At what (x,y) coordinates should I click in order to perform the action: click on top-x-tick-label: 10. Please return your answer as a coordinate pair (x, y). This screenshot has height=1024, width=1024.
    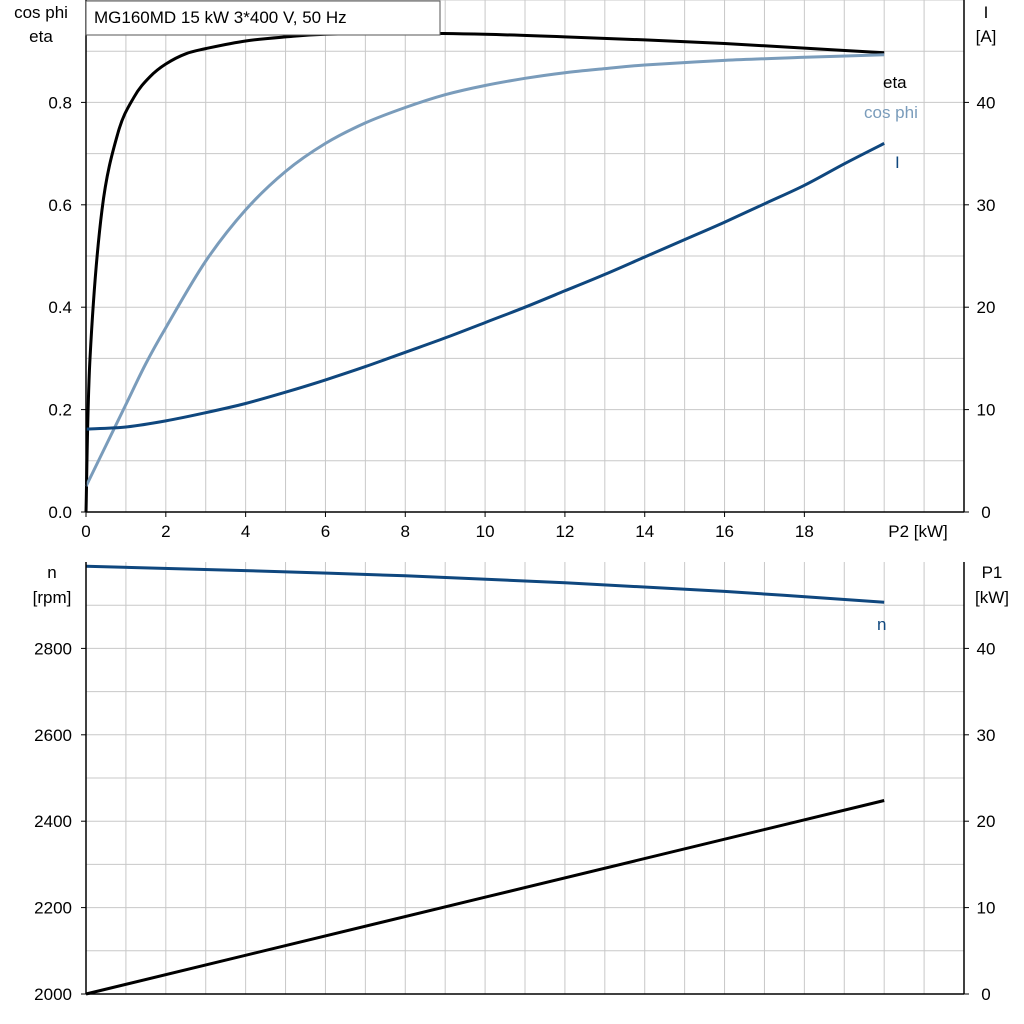
    Looking at the image, I should click on (485, 531).